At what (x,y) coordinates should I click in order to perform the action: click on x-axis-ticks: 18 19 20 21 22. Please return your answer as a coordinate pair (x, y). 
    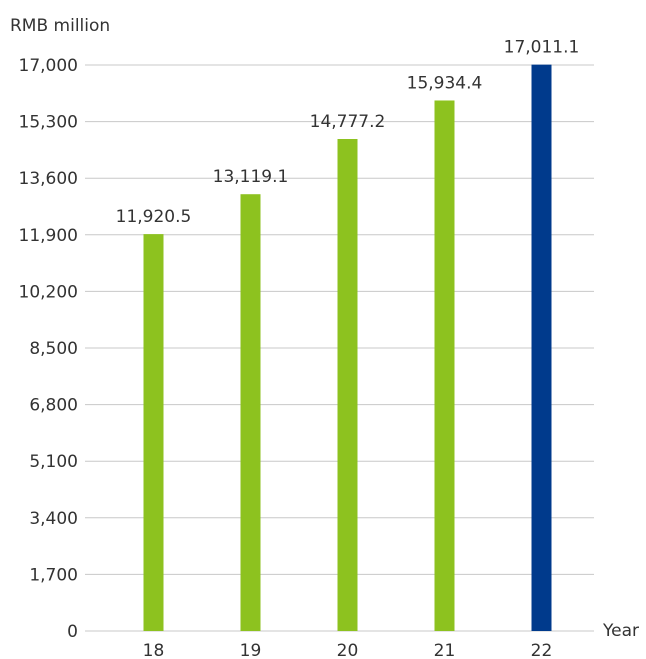
    Looking at the image, I should click on (348, 650).